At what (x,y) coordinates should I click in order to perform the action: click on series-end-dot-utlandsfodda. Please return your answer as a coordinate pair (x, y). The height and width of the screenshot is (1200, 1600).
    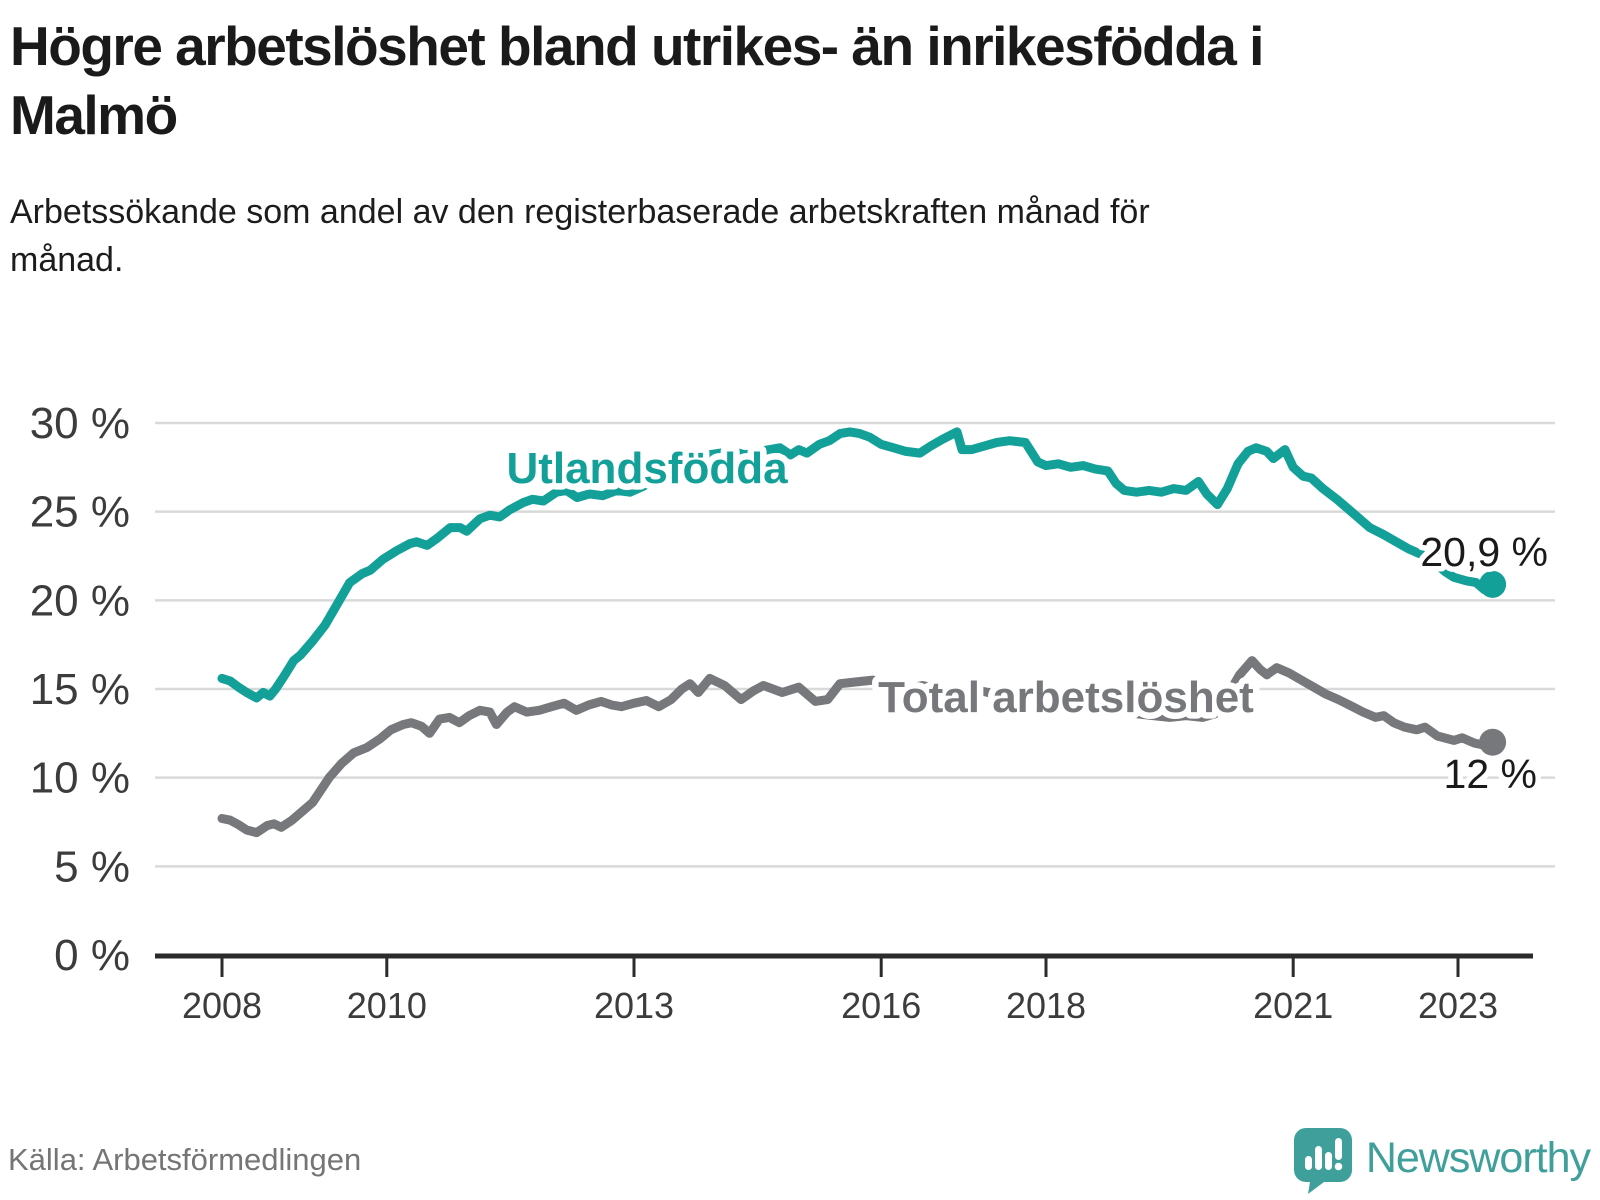
    Looking at the image, I should click on (1493, 584).